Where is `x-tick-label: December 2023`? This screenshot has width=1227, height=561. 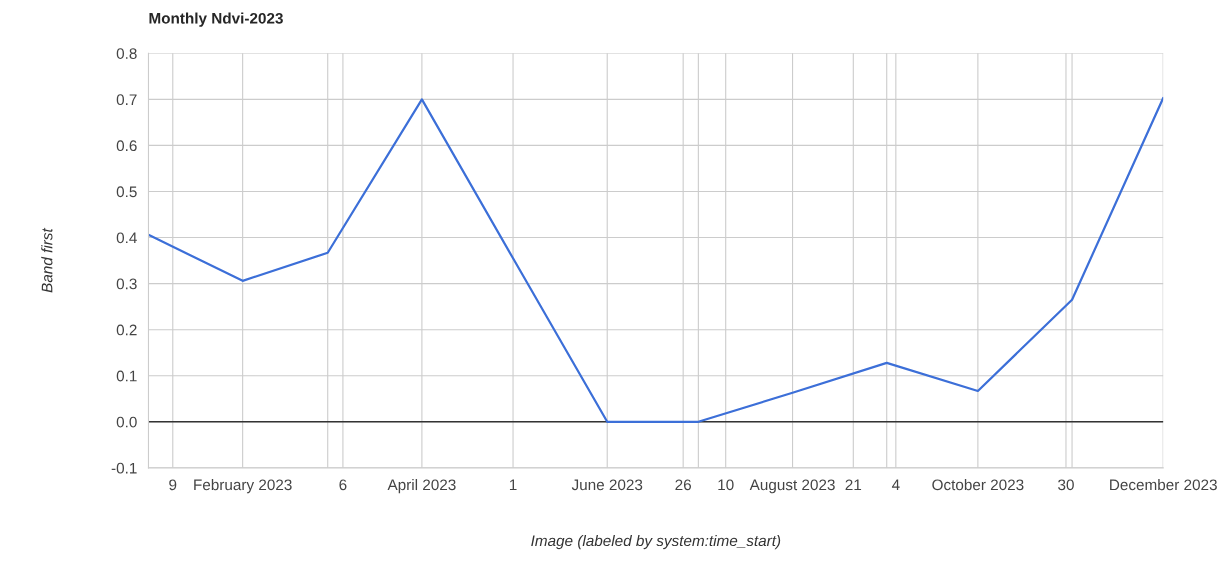 x-tick-label: December 2023 is located at coordinates (1163, 484).